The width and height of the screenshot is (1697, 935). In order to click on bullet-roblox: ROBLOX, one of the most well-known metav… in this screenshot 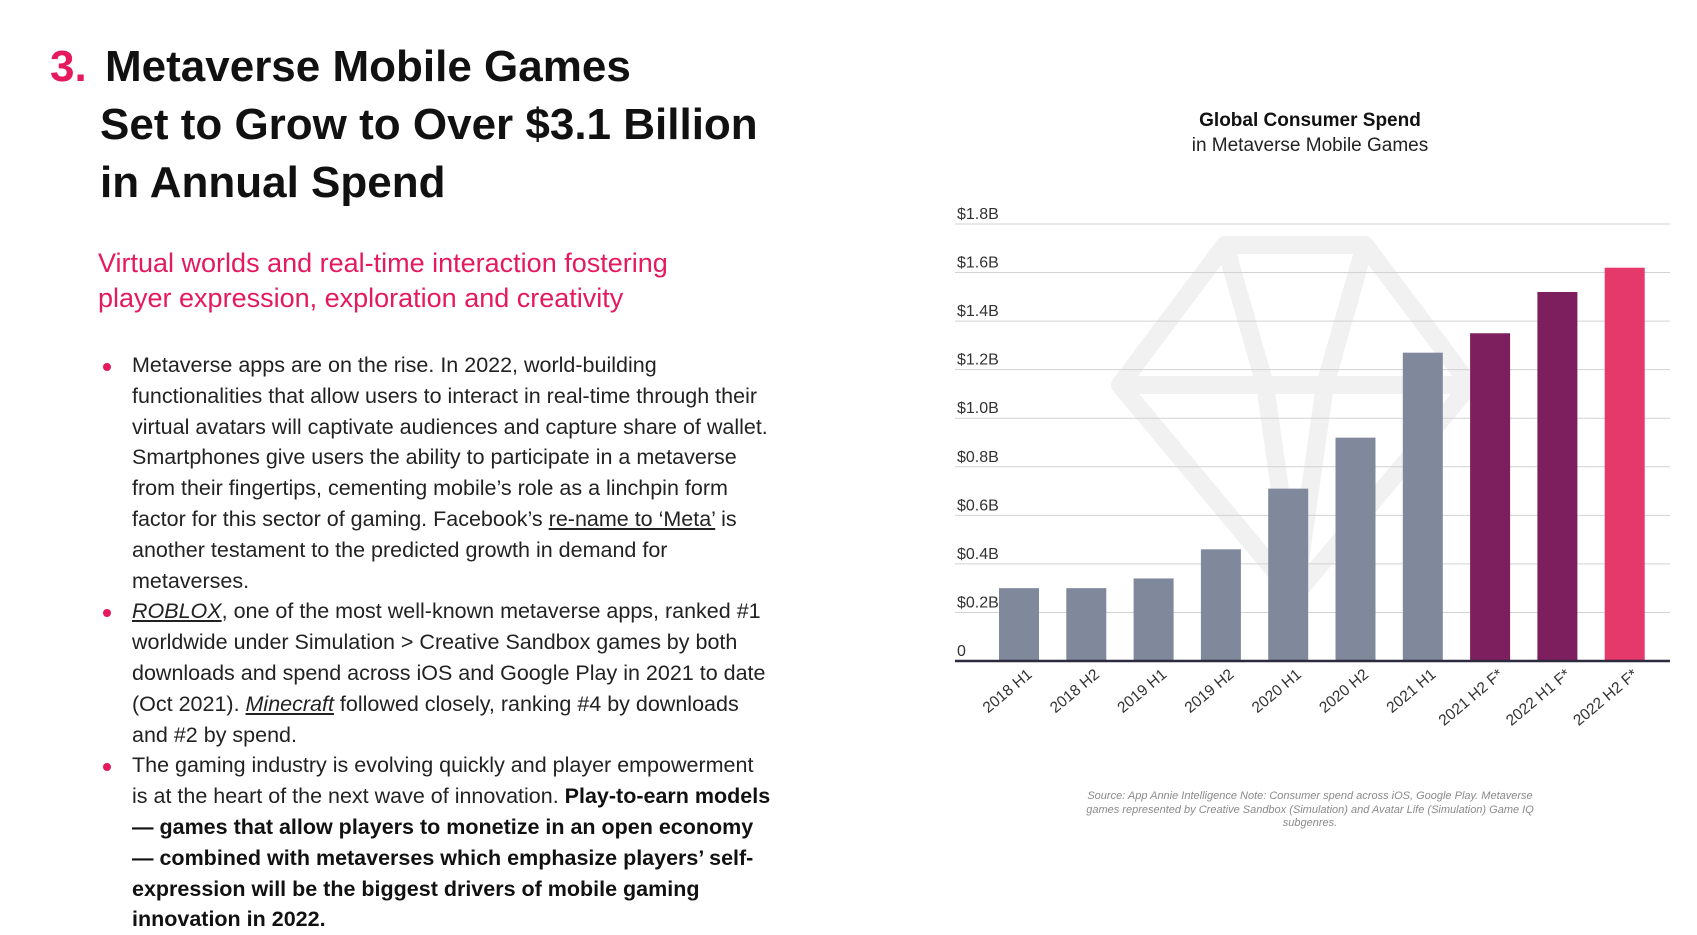, I will do `click(438, 673)`.